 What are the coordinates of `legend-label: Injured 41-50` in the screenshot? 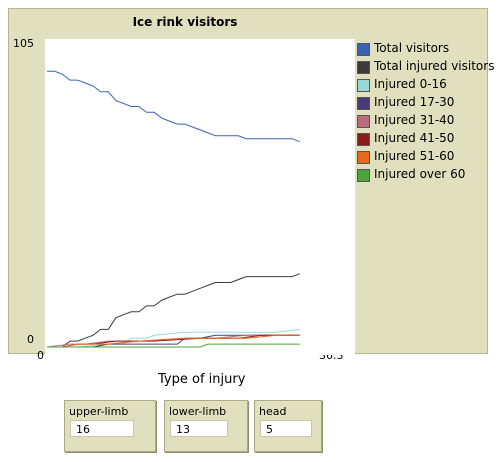 It's located at (414, 138).